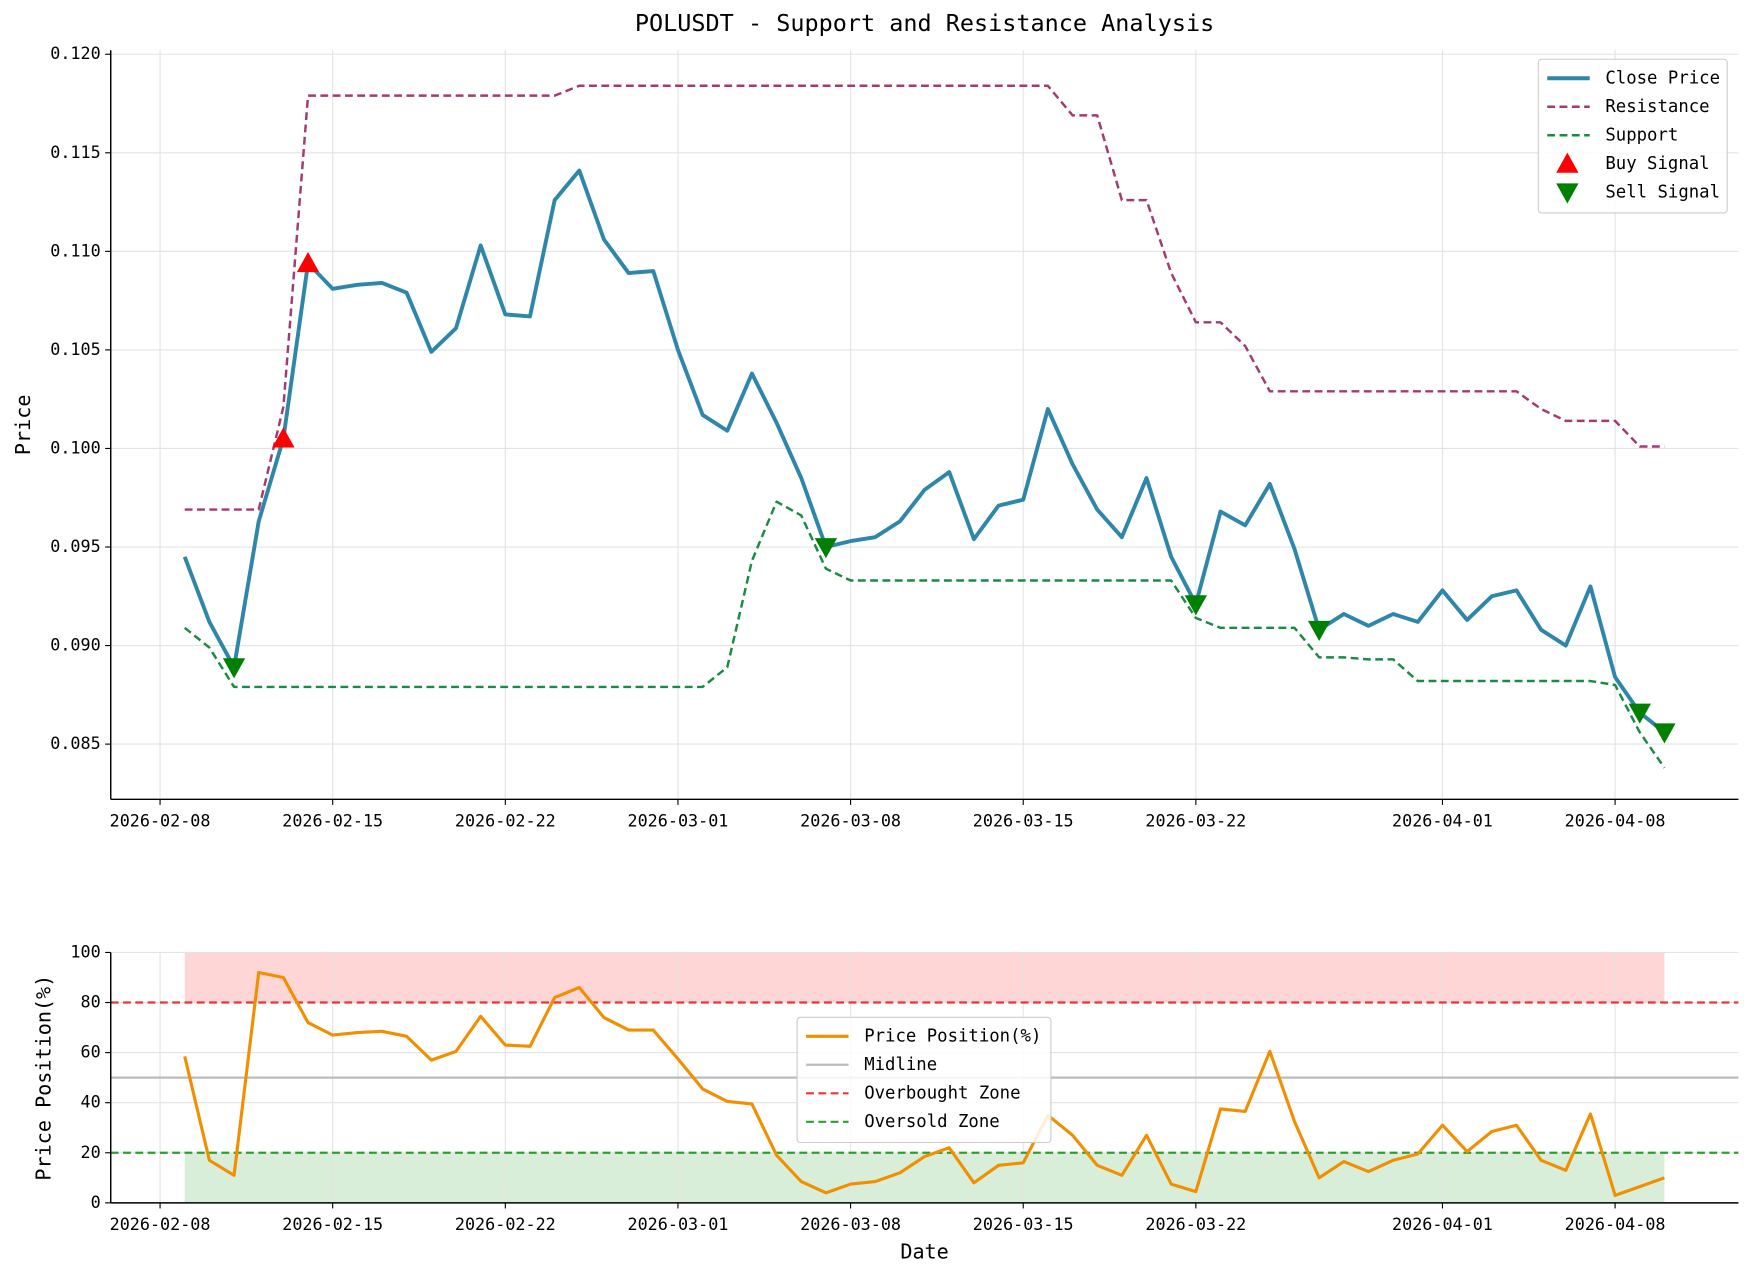 Image resolution: width=1753 pixels, height=1280 pixels. What do you see at coordinates (91, 1002) in the screenshot?
I see `y-tick-label: 80` at bounding box center [91, 1002].